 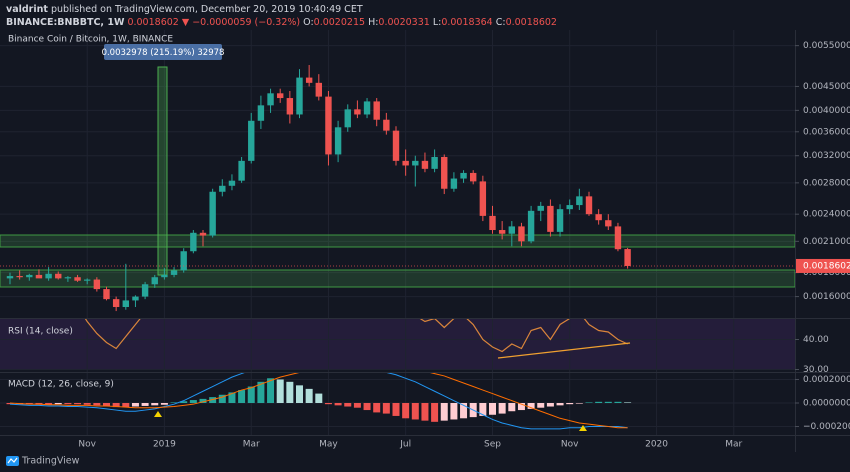 I want to click on signal-line, so click(x=318, y=401).